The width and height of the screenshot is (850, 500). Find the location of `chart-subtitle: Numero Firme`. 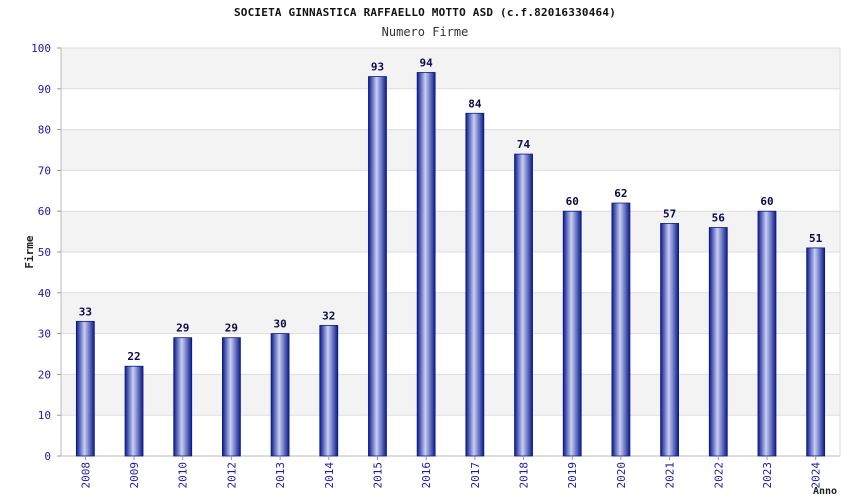

chart-subtitle: Numero Firme is located at coordinates (425, 32).